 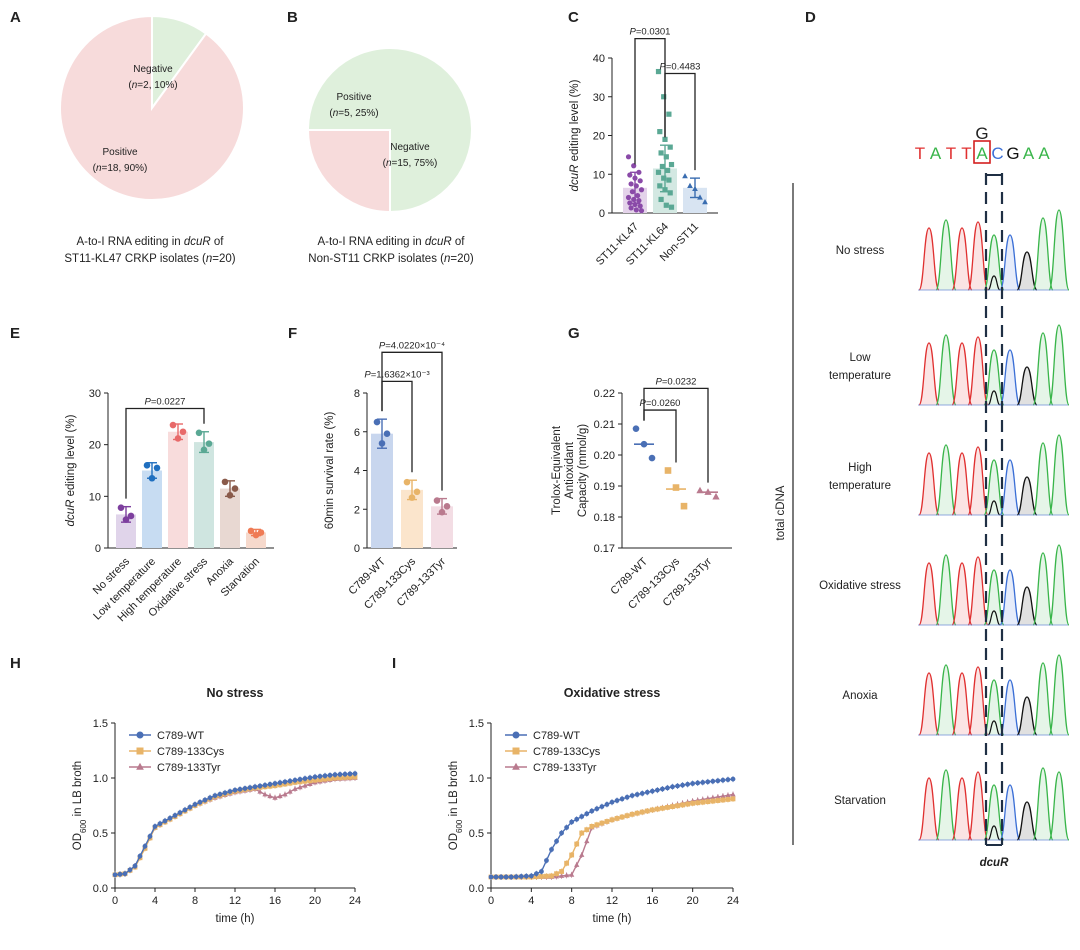 I want to click on panel-letter-I: I, so click(x=394, y=663).